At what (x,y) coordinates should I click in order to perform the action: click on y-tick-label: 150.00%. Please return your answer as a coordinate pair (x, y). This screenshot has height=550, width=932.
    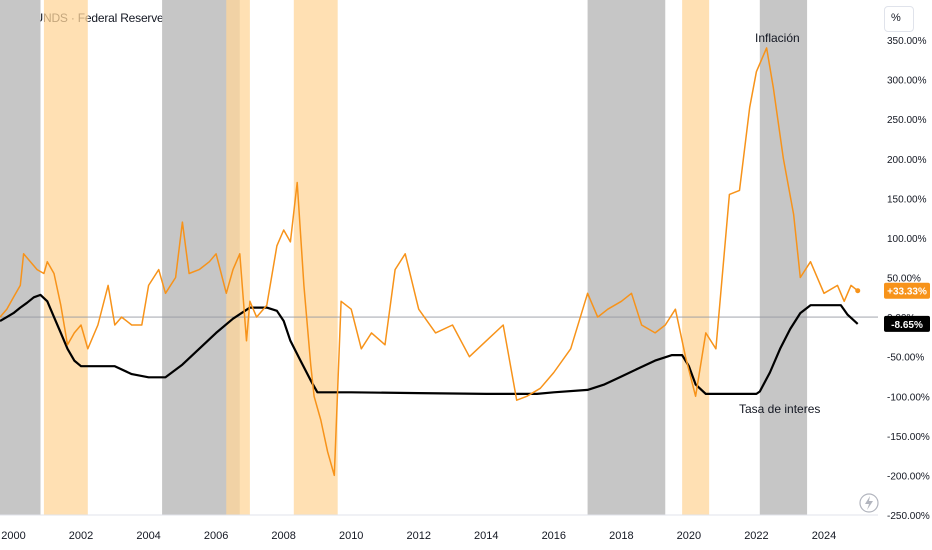
    Looking at the image, I should click on (907, 199).